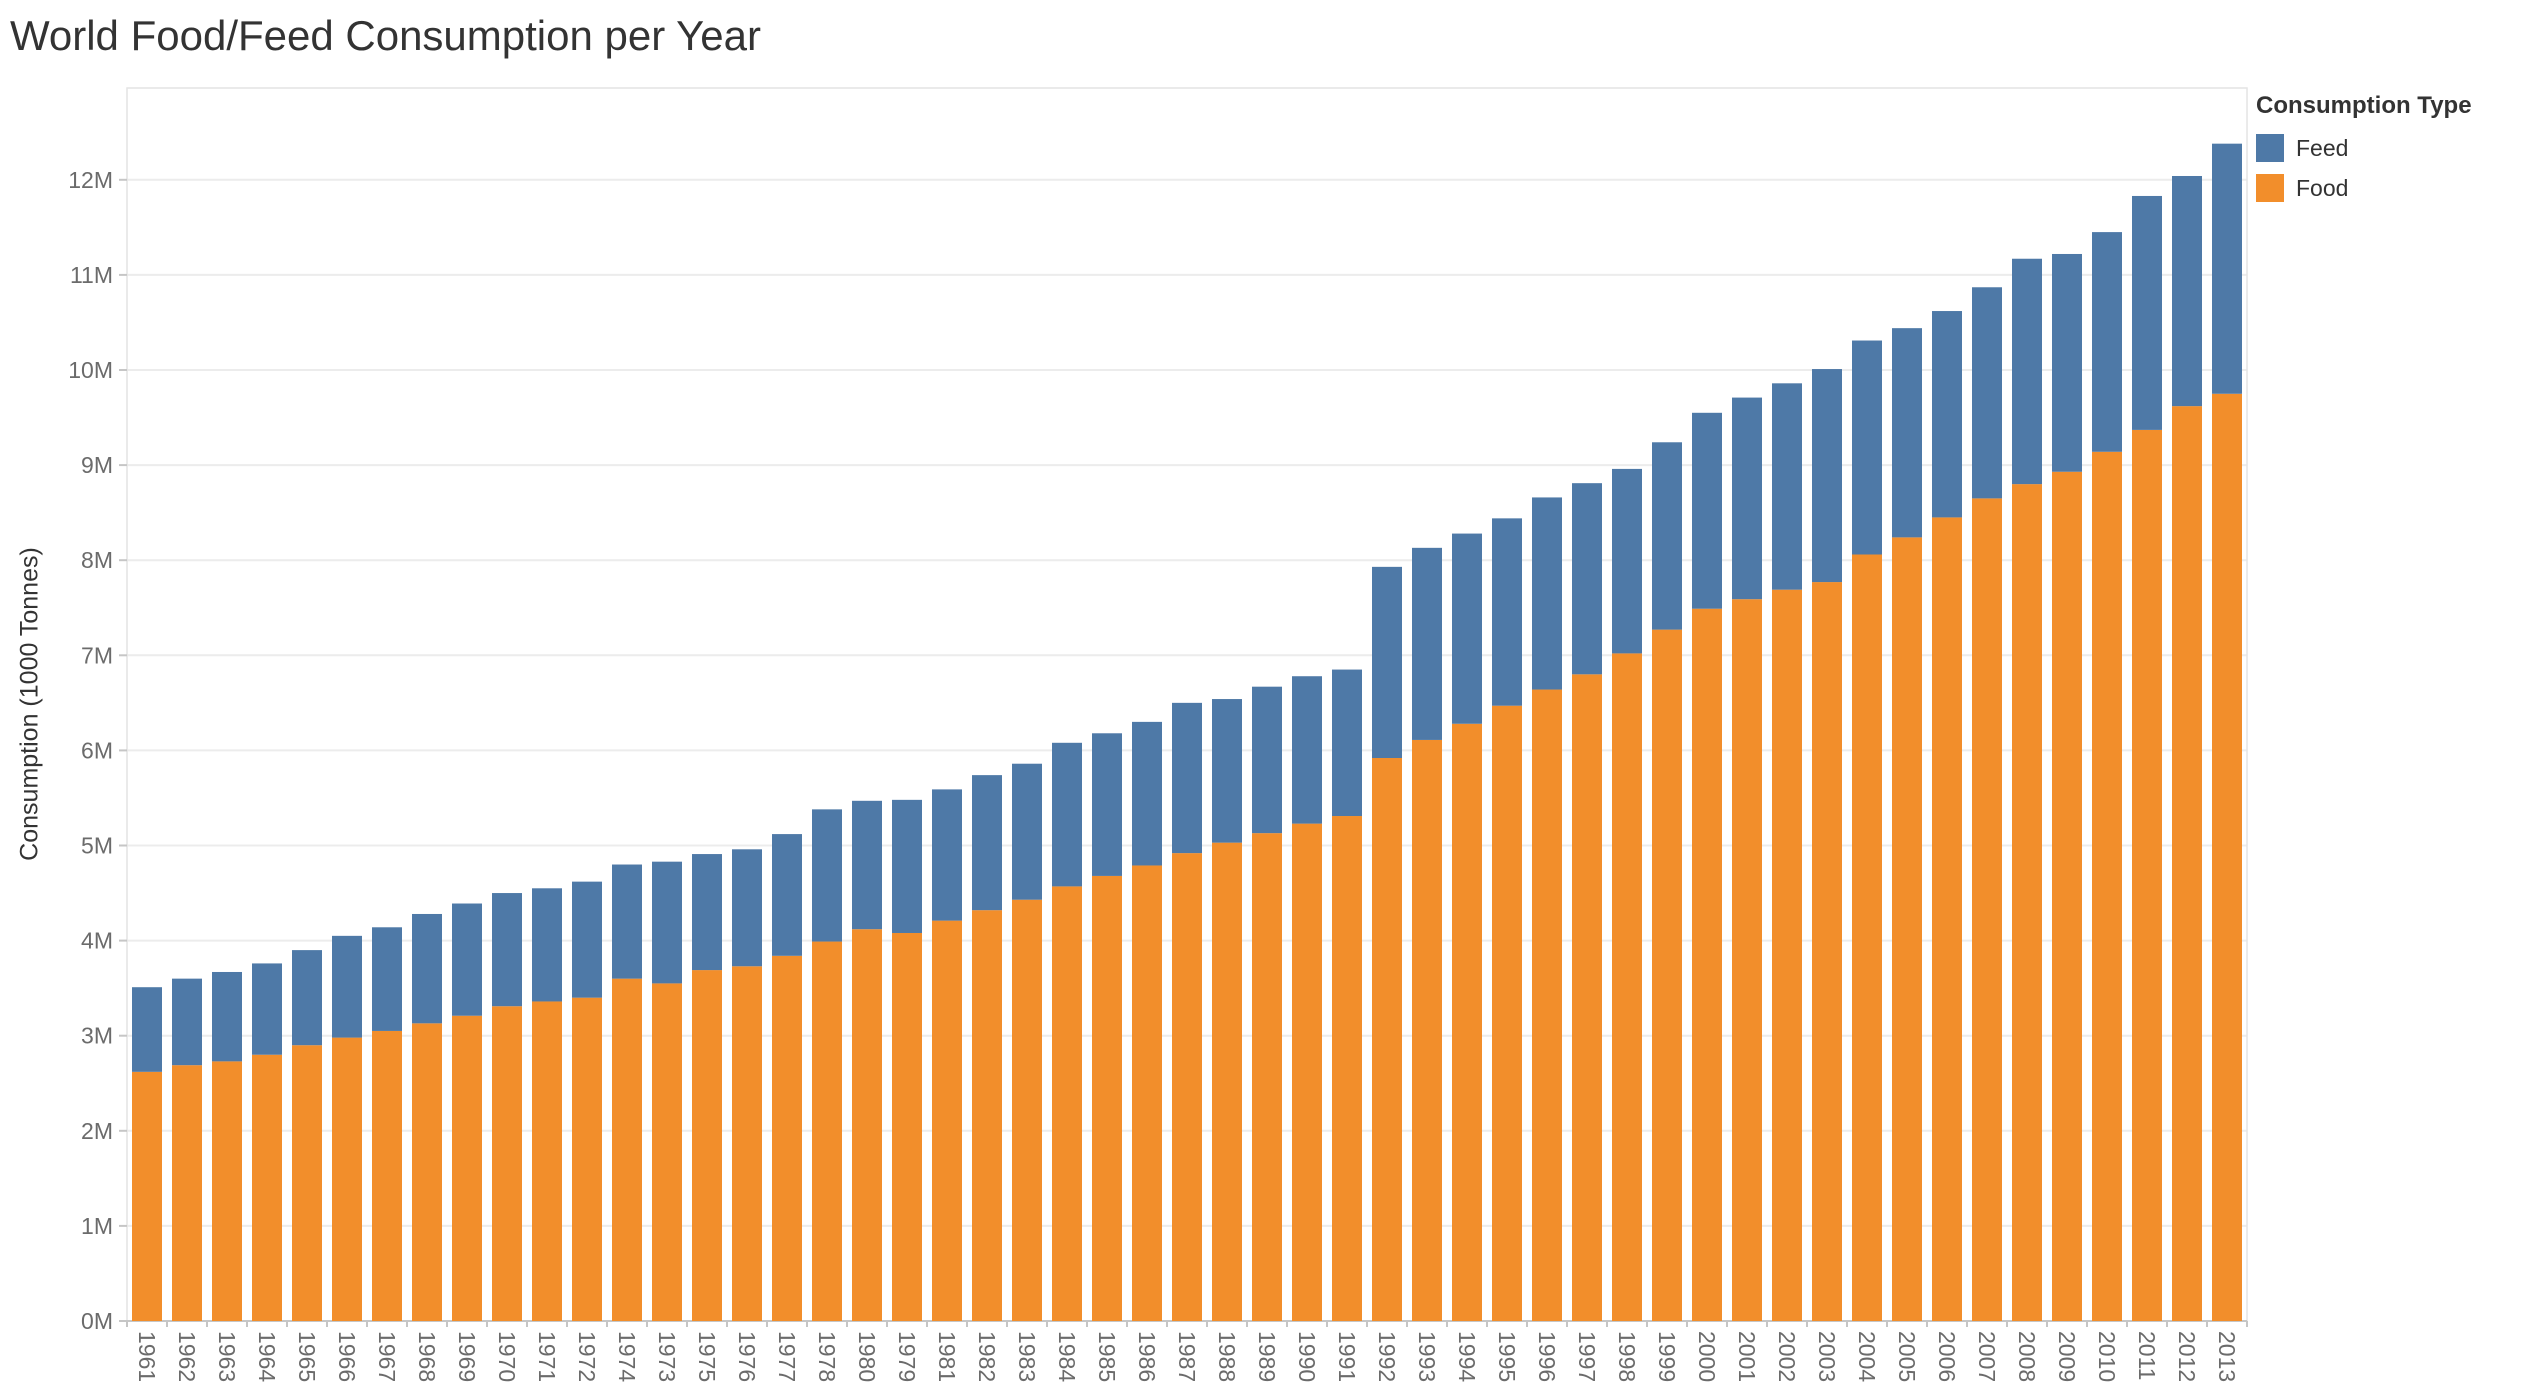 This screenshot has height=1388, width=2546. Describe the element at coordinates (707, 1145) in the screenshot. I see `bar-1975-food` at that location.